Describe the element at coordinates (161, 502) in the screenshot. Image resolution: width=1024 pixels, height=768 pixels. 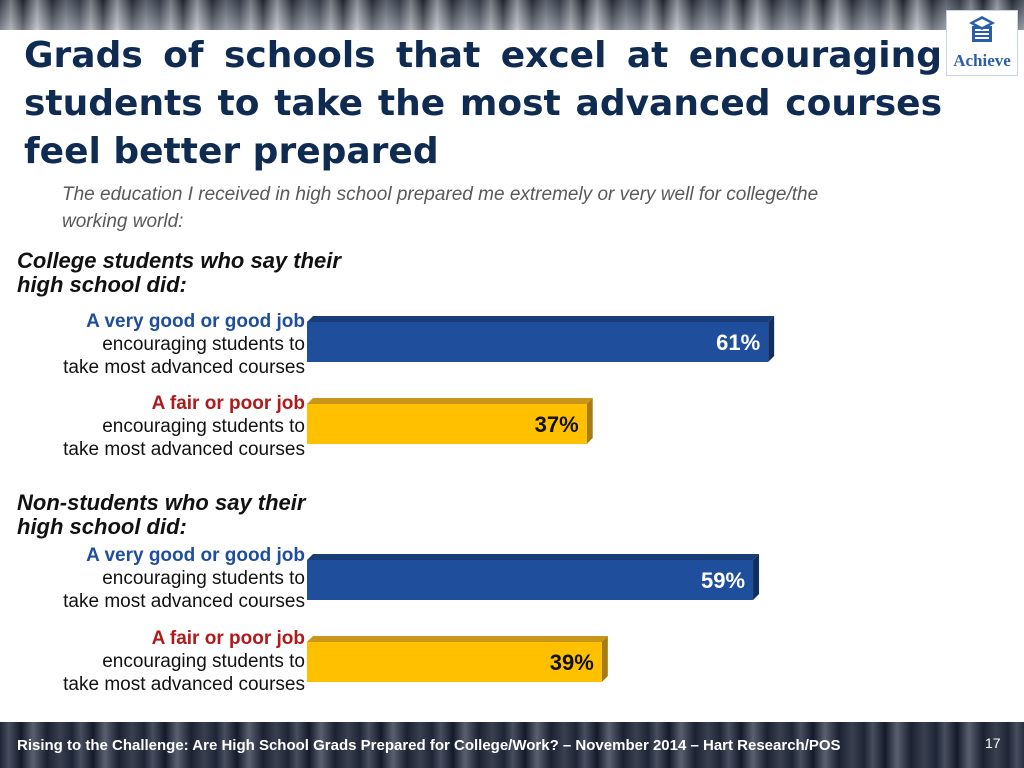
I see `group-label-line: Non-students who say their` at that location.